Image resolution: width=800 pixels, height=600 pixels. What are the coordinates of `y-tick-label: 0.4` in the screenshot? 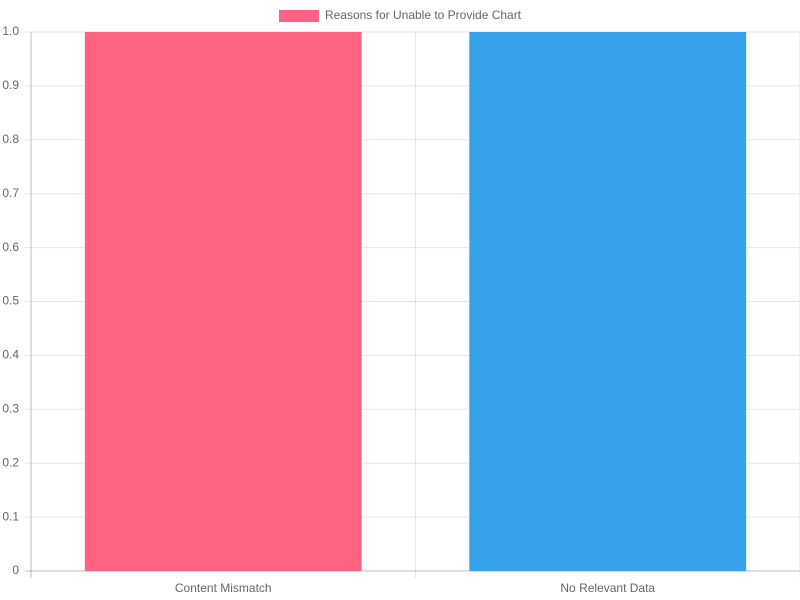 It's located at (10, 355).